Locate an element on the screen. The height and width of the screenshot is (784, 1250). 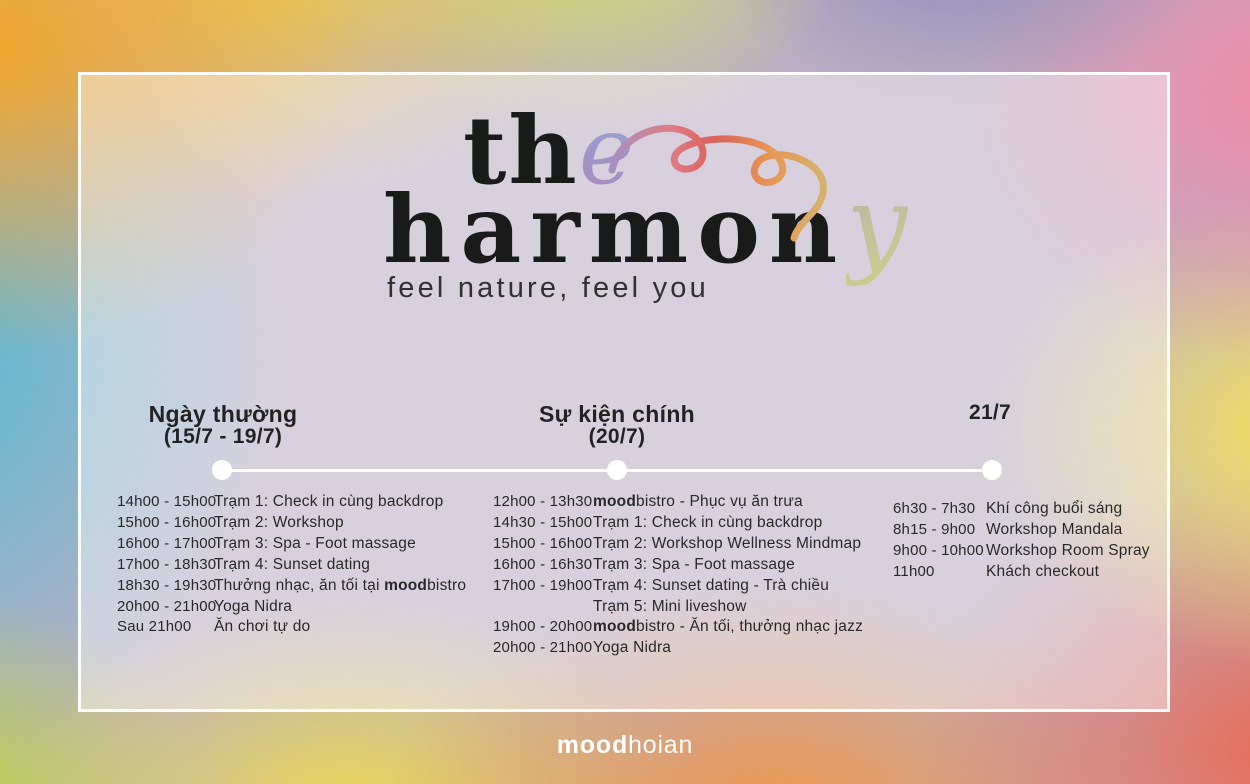
schedule-row: Trạm 5: Mini liveshow is located at coordinates (678, 607).